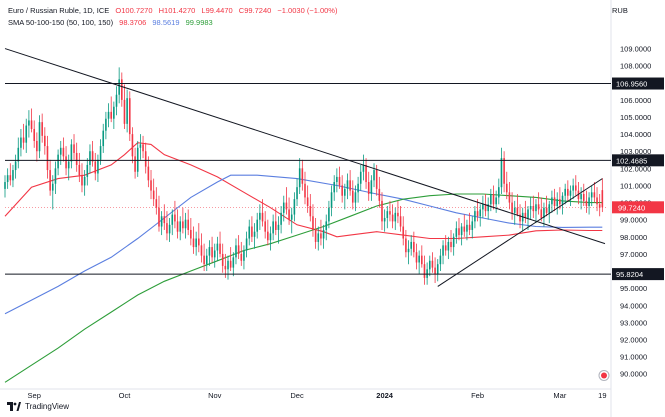  What do you see at coordinates (59, 10) in the screenshot?
I see `symbol-title: Euro / Russian Ruble, 1D, ICE` at bounding box center [59, 10].